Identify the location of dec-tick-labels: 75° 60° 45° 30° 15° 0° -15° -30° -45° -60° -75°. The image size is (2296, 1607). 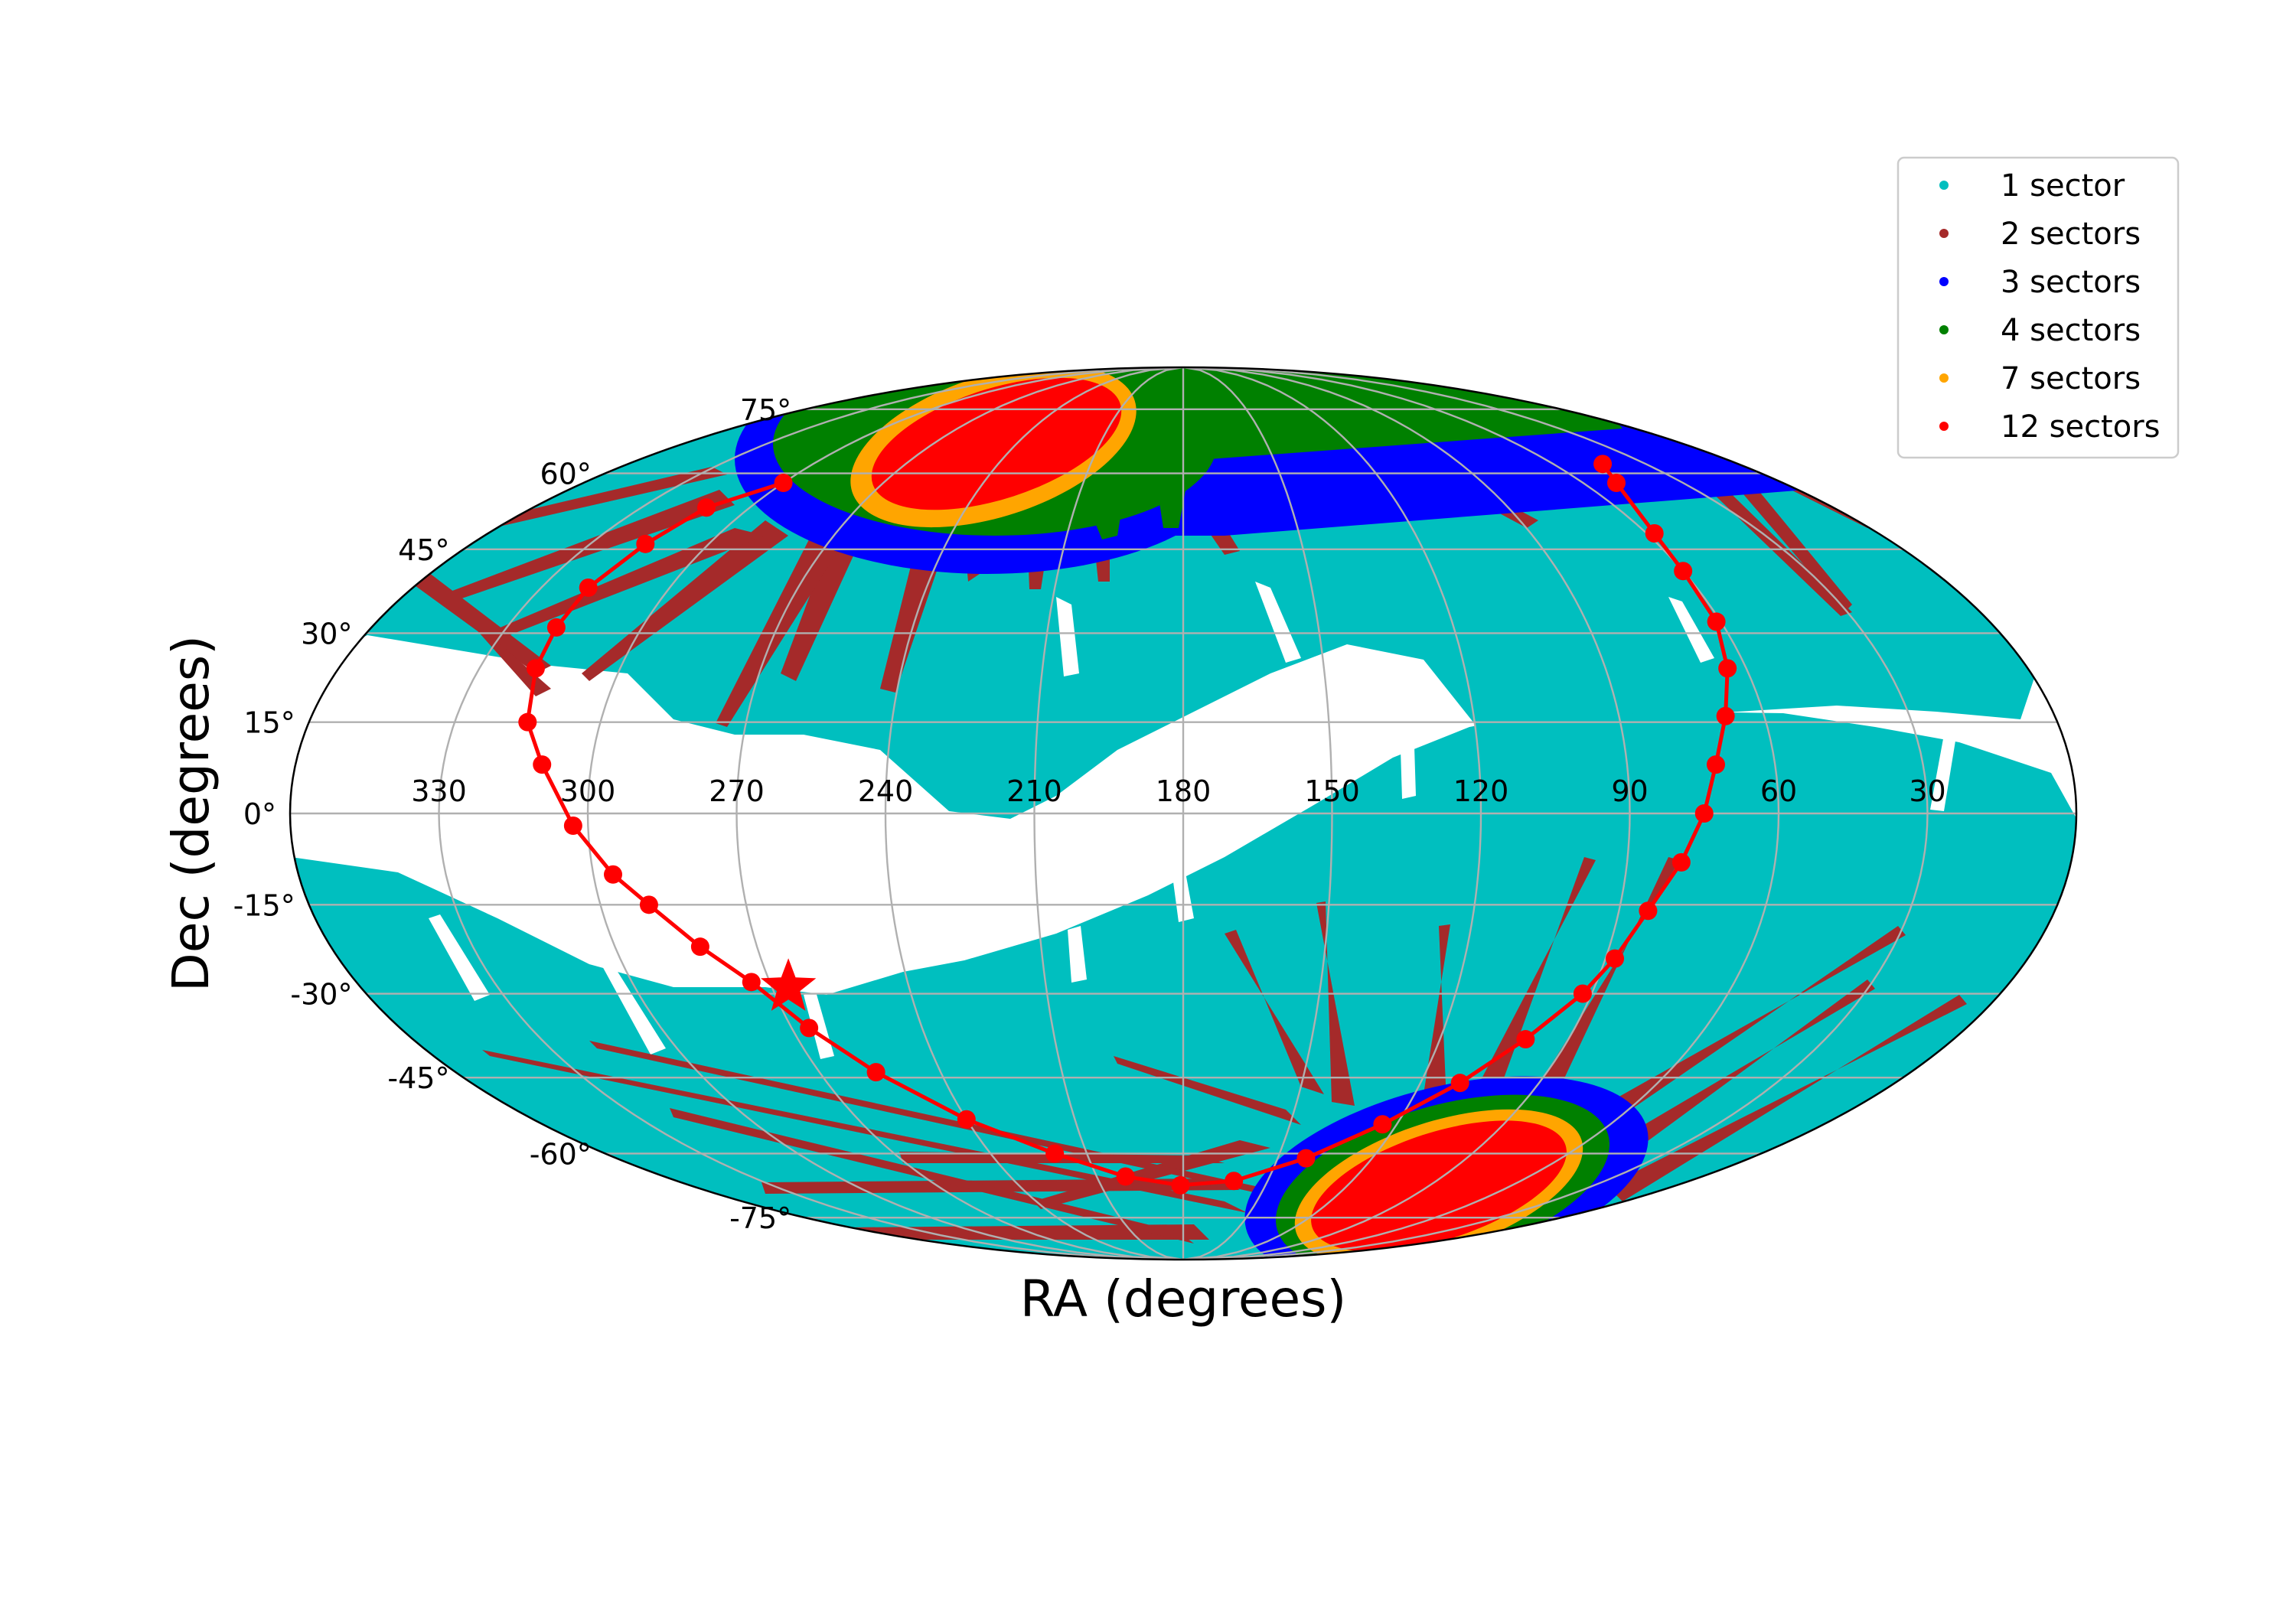
(512, 814).